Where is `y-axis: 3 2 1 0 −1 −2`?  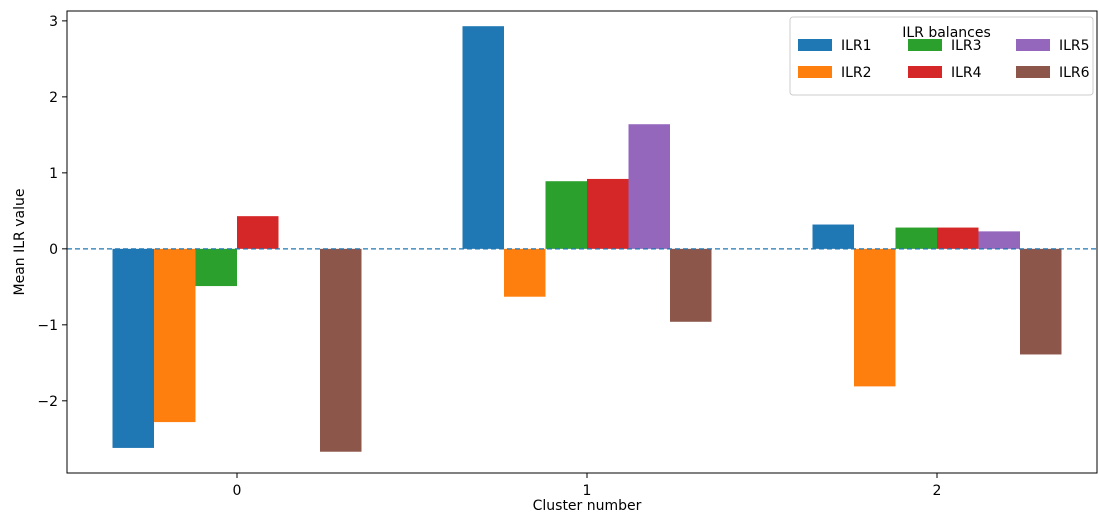 y-axis: 3 2 1 0 −1 −2 is located at coordinates (52, 212).